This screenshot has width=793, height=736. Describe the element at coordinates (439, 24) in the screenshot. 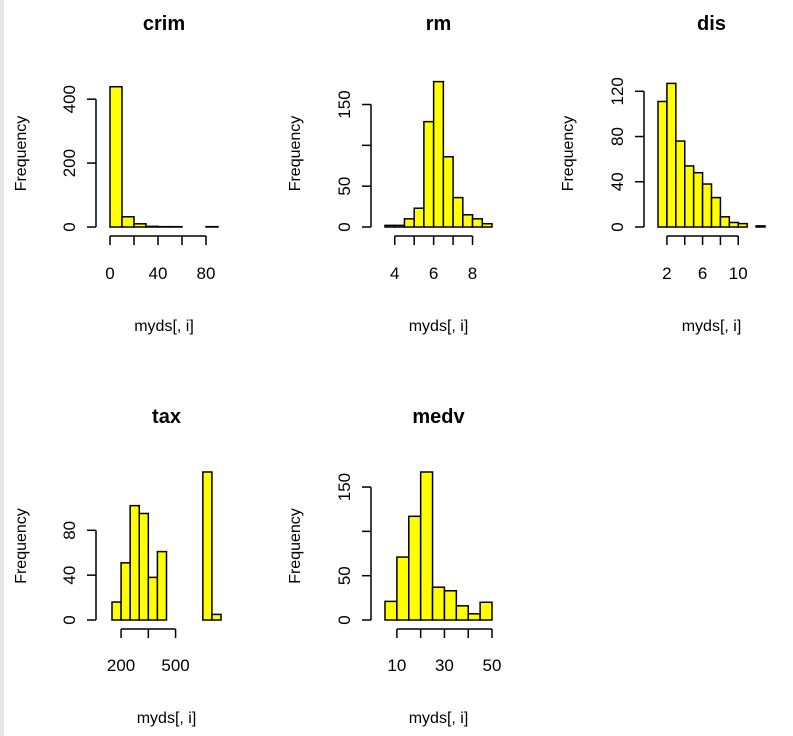

I see `chart-title: rm` at that location.